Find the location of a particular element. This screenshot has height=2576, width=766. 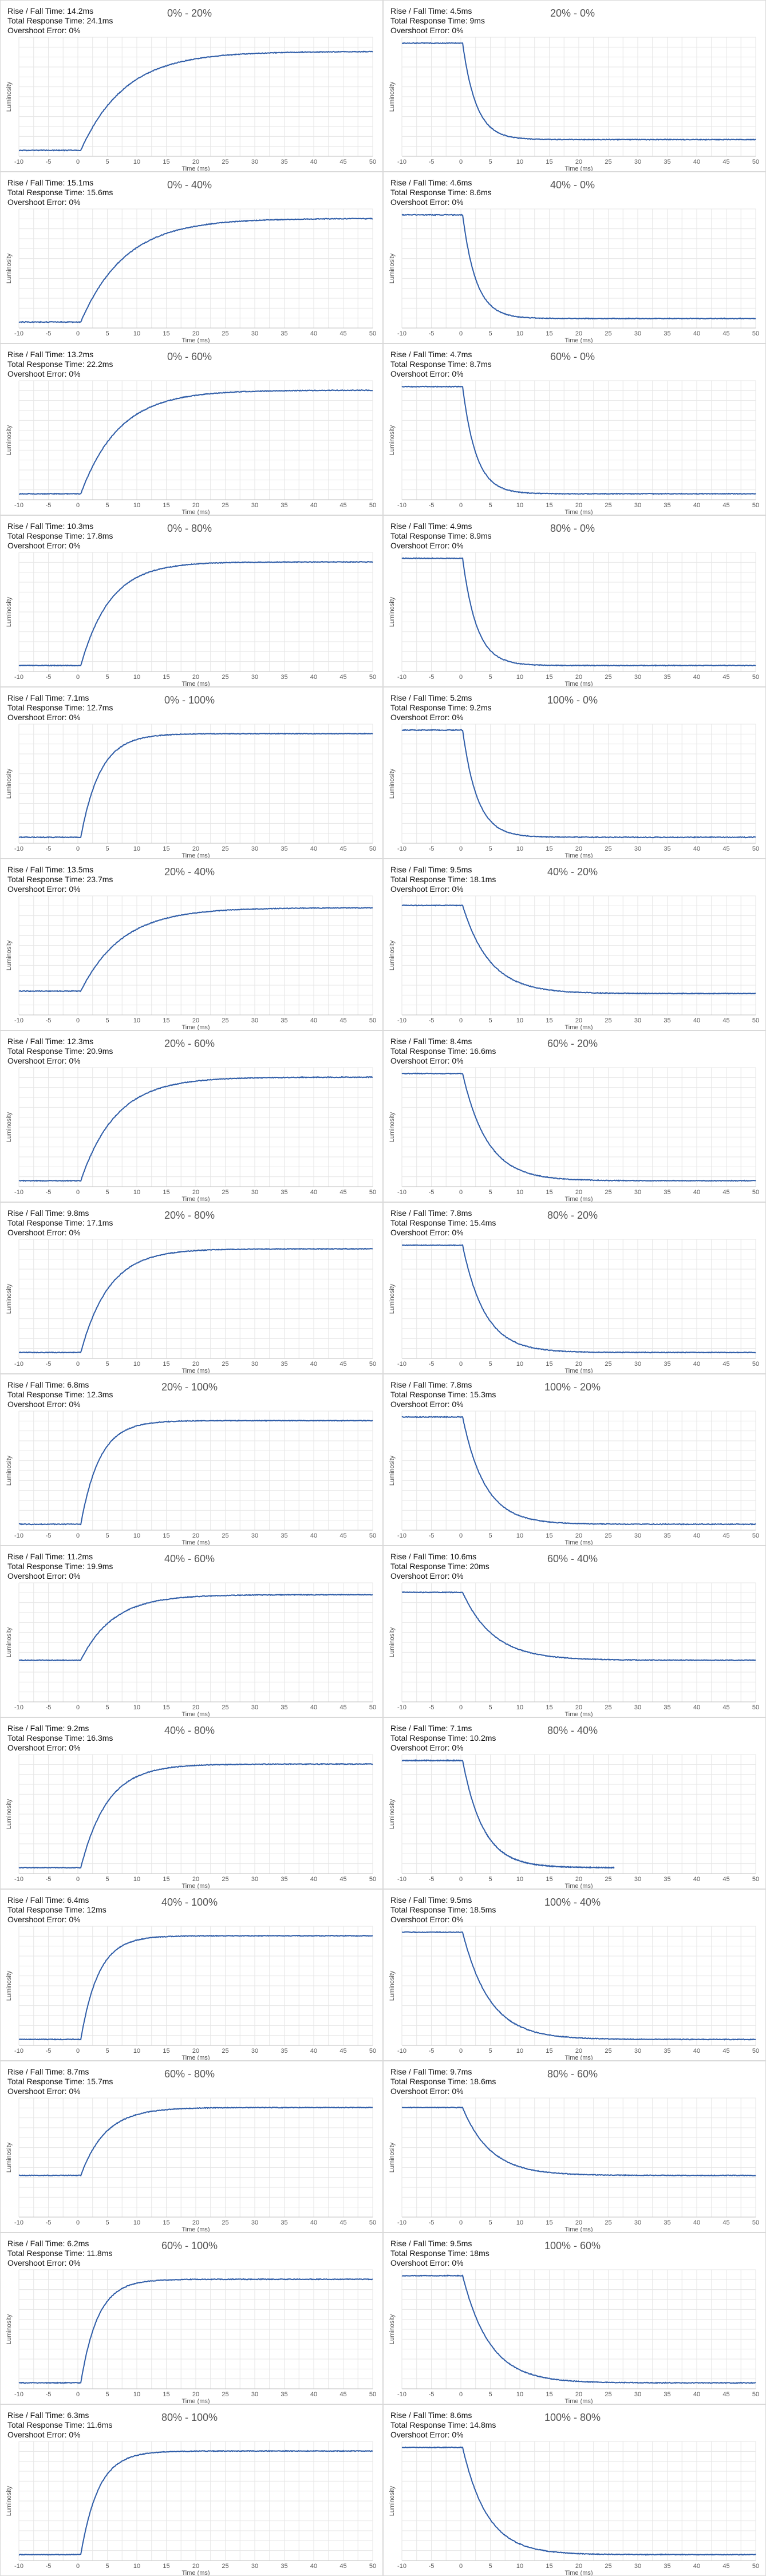

chart-title: 100% - 40% is located at coordinates (572, 1902).